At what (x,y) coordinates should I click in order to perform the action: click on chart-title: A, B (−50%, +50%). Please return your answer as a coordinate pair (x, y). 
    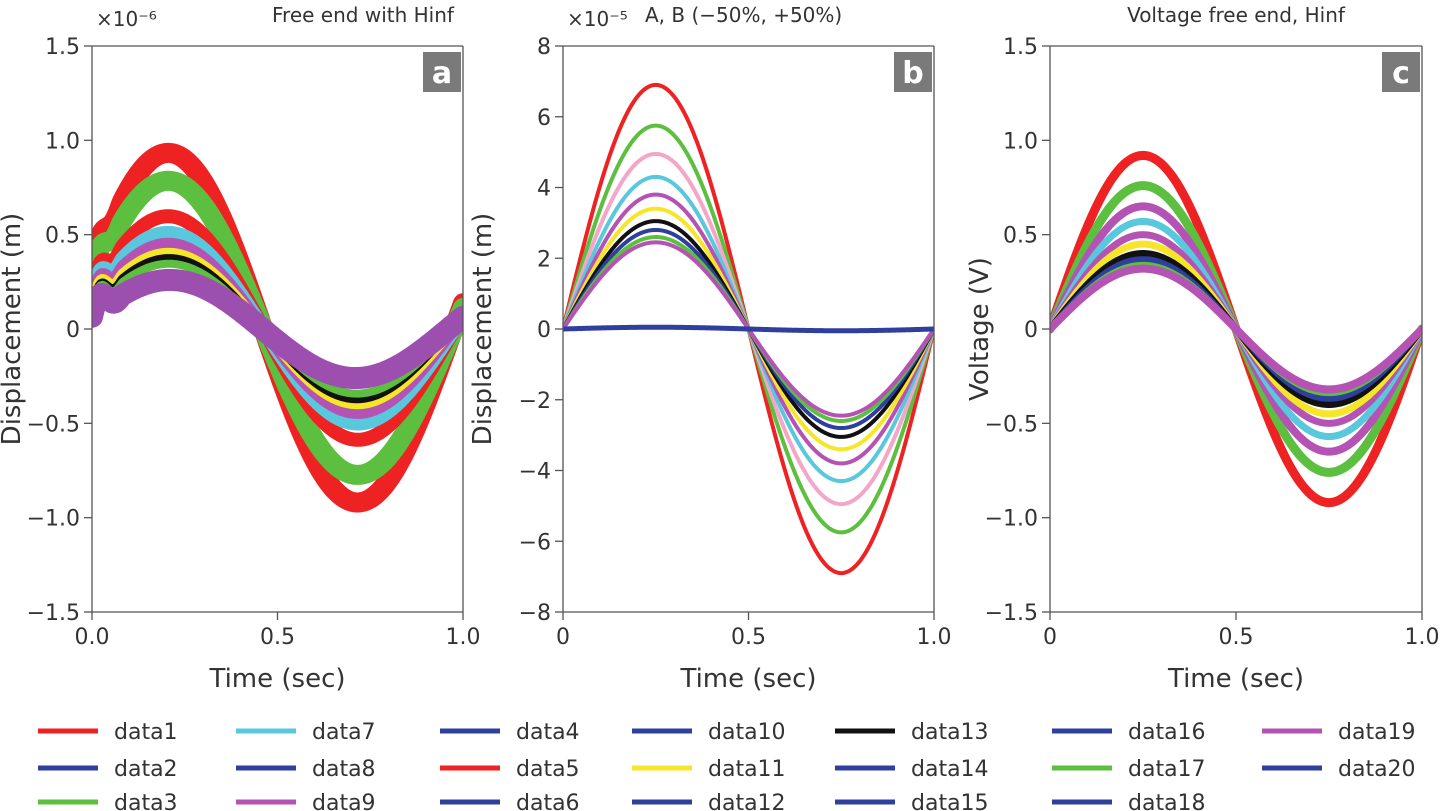
    Looking at the image, I should click on (743, 15).